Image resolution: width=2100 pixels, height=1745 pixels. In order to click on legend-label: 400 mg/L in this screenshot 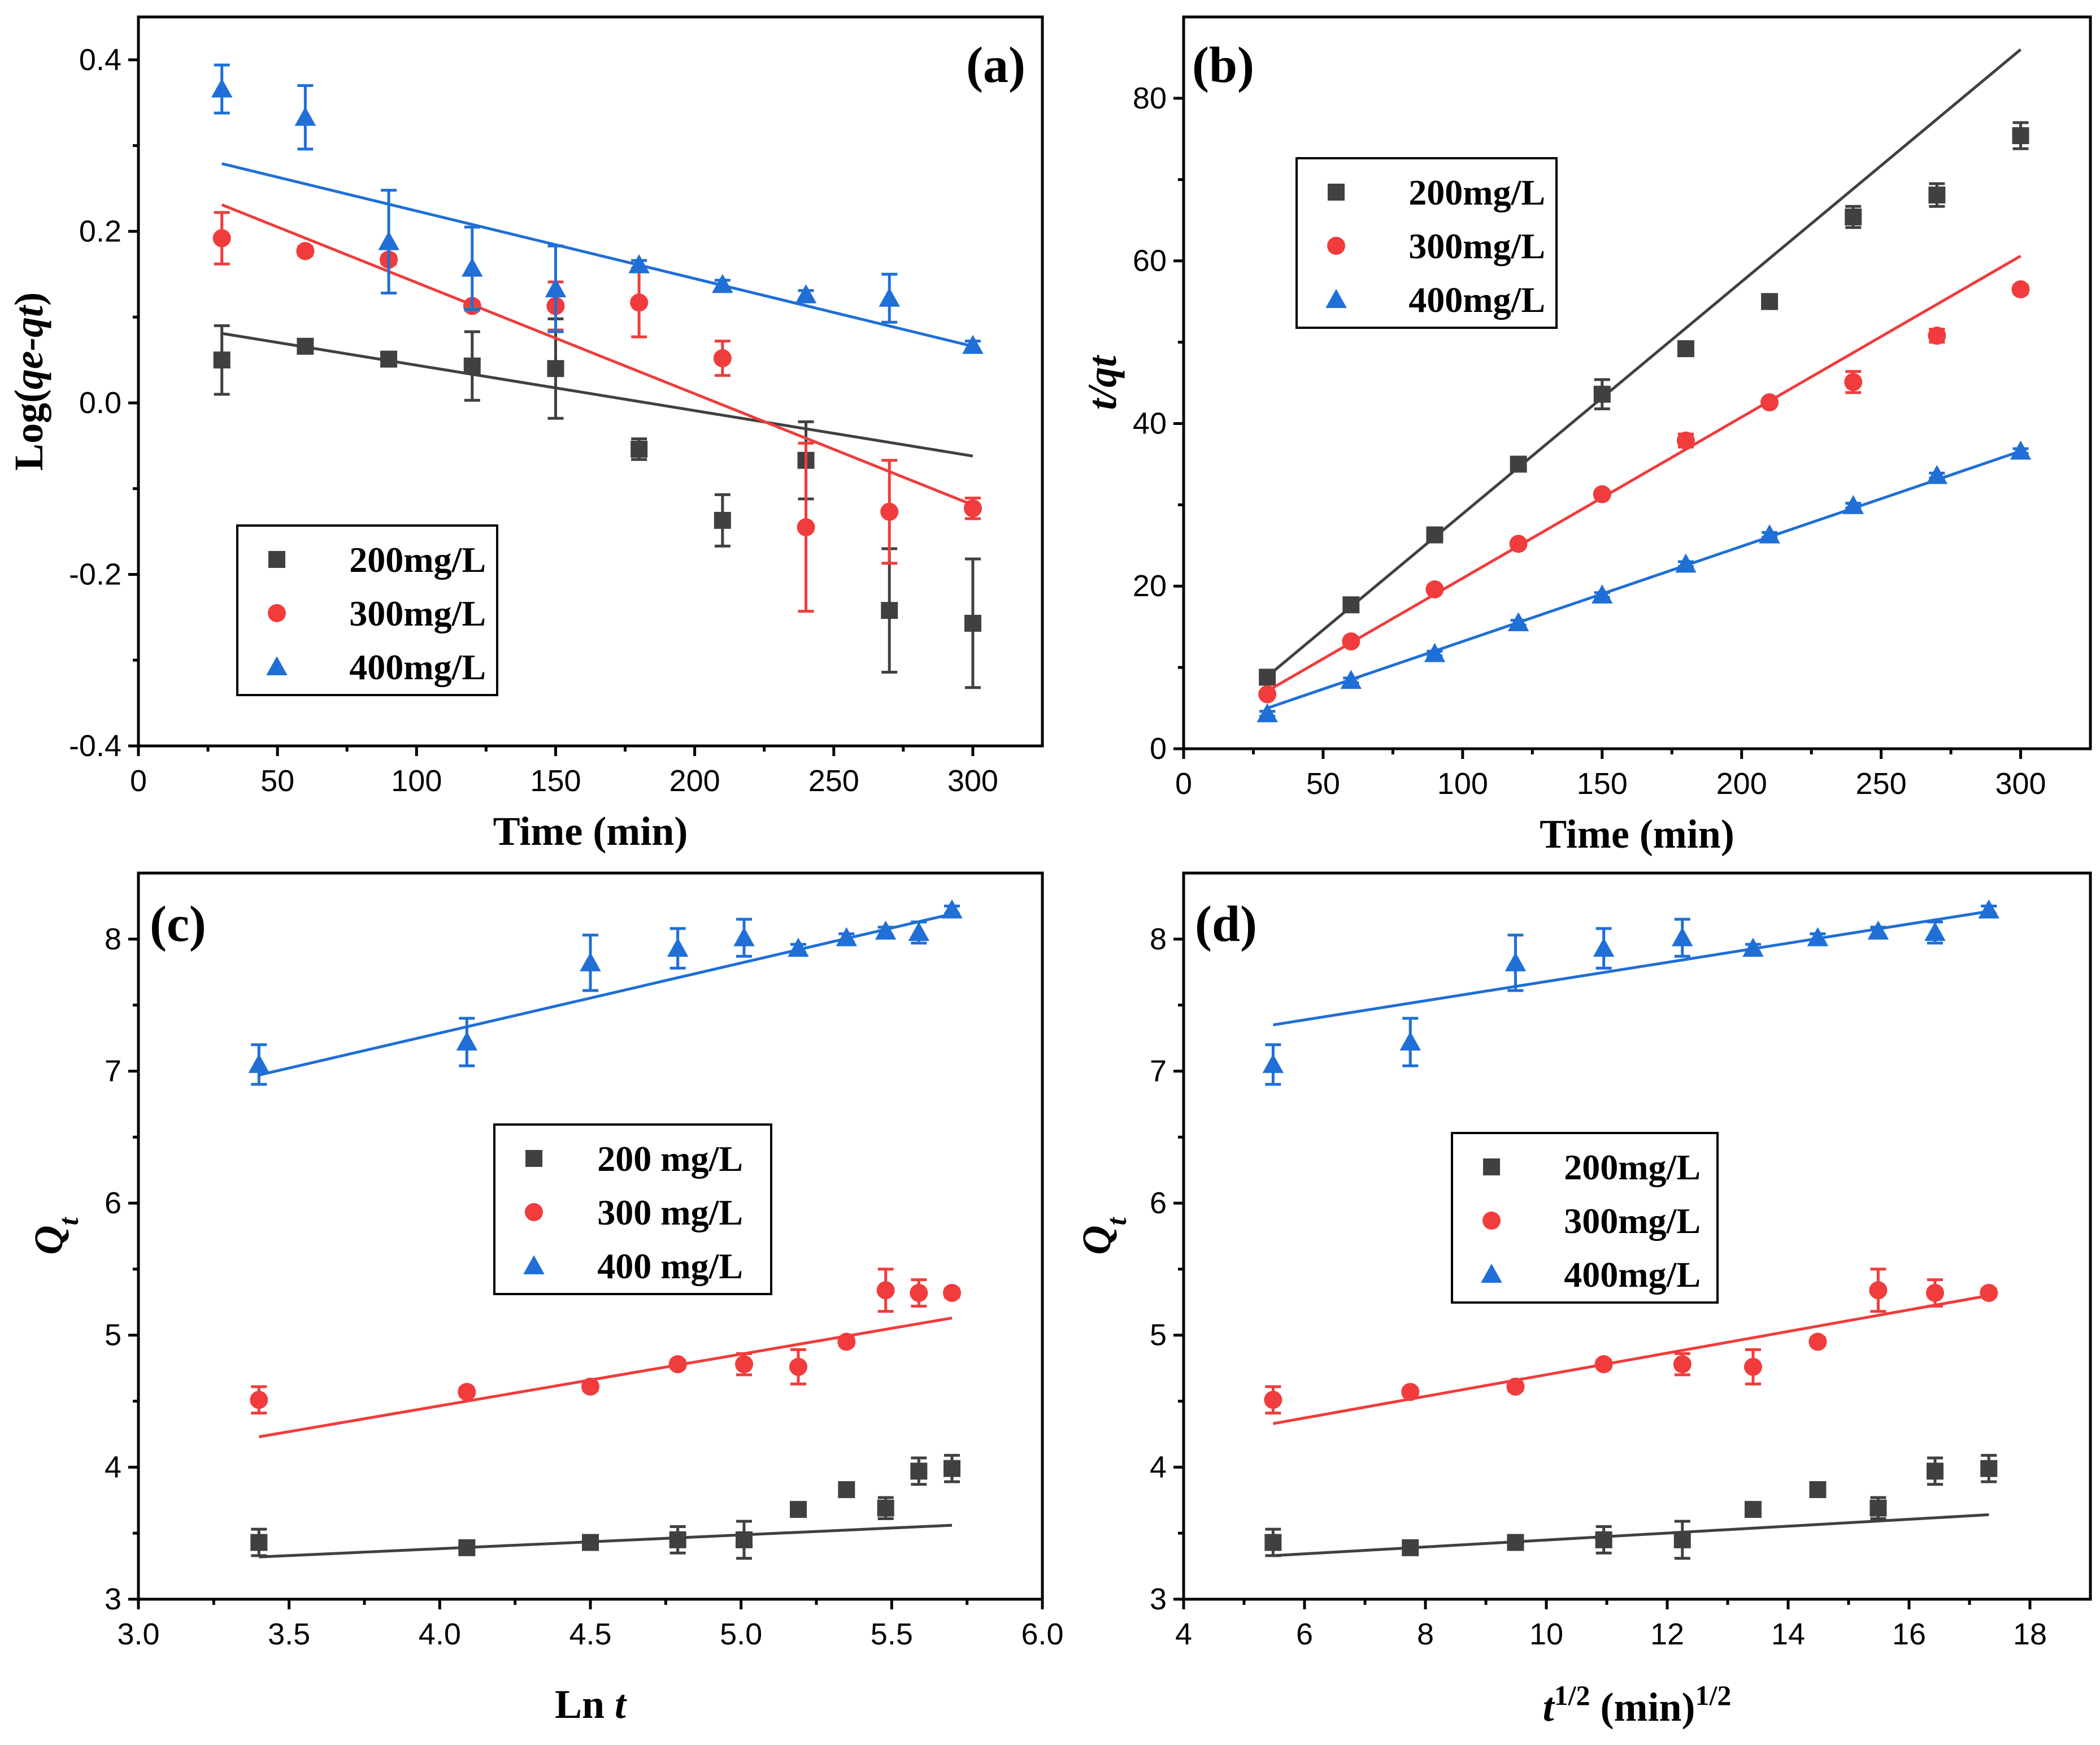, I will do `click(670, 1266)`.